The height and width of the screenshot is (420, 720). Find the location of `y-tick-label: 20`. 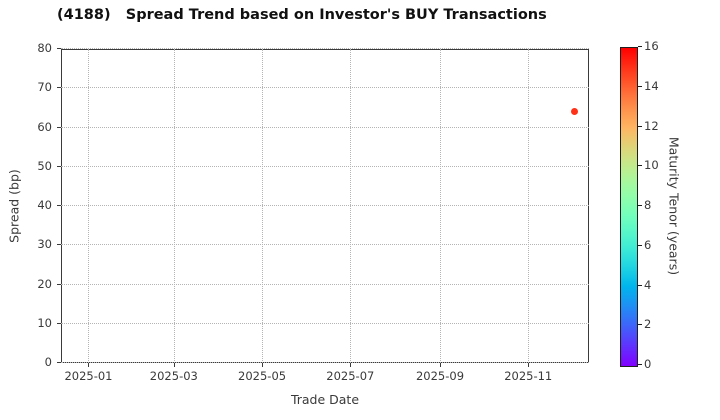

y-tick-label: 20 is located at coordinates (44, 283).